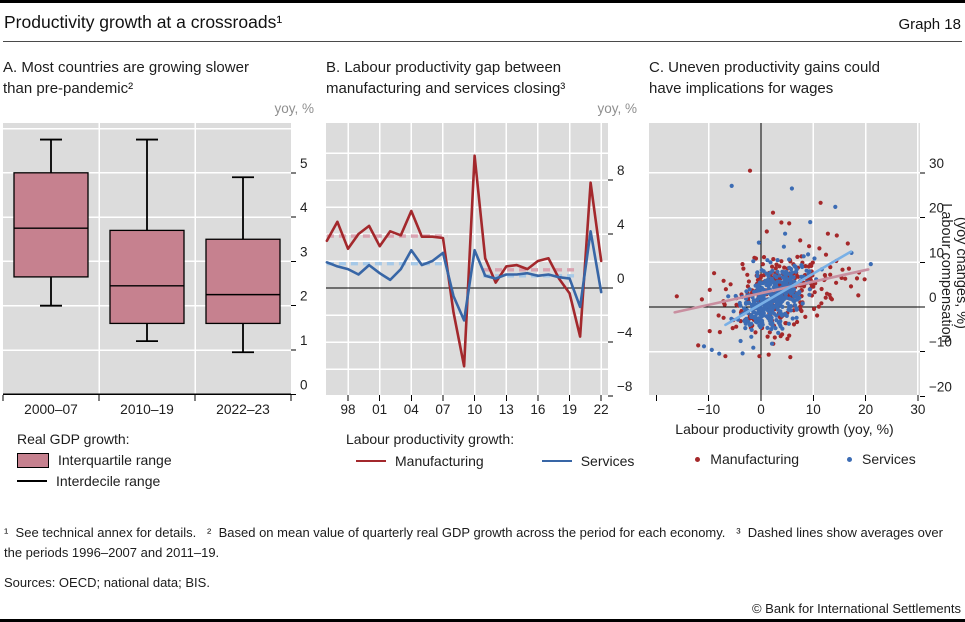 The height and width of the screenshot is (622, 965). Describe the element at coordinates (464, 276) in the screenshot. I see `services-line` at that location.